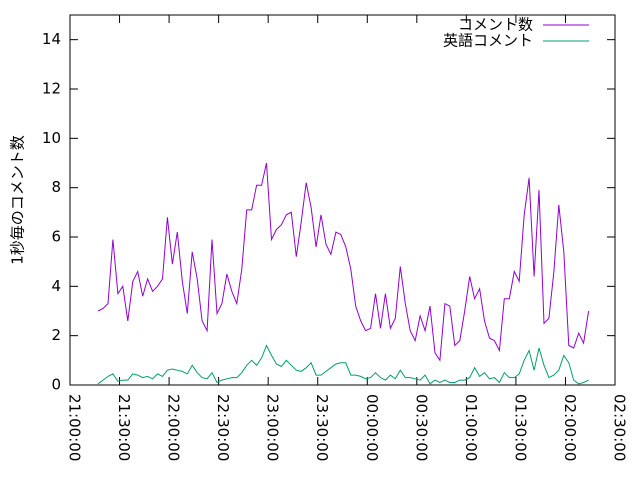 Image resolution: width=640 pixels, height=480 pixels. What do you see at coordinates (223, 427) in the screenshot?
I see `x-tick-label: 22:30:00` at bounding box center [223, 427].